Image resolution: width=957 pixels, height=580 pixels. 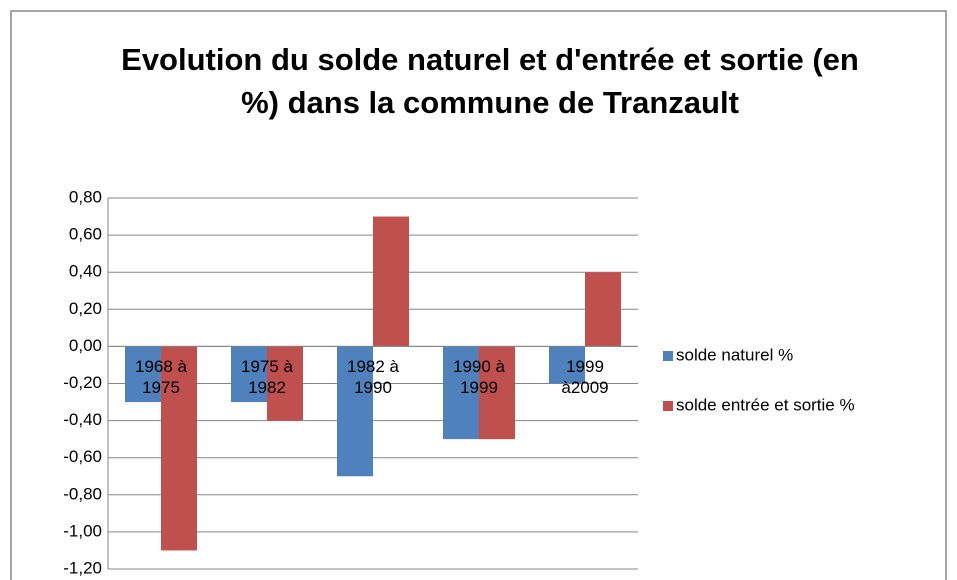 What do you see at coordinates (82, 419) in the screenshot?
I see `y-tick-label: -0,40` at bounding box center [82, 419].